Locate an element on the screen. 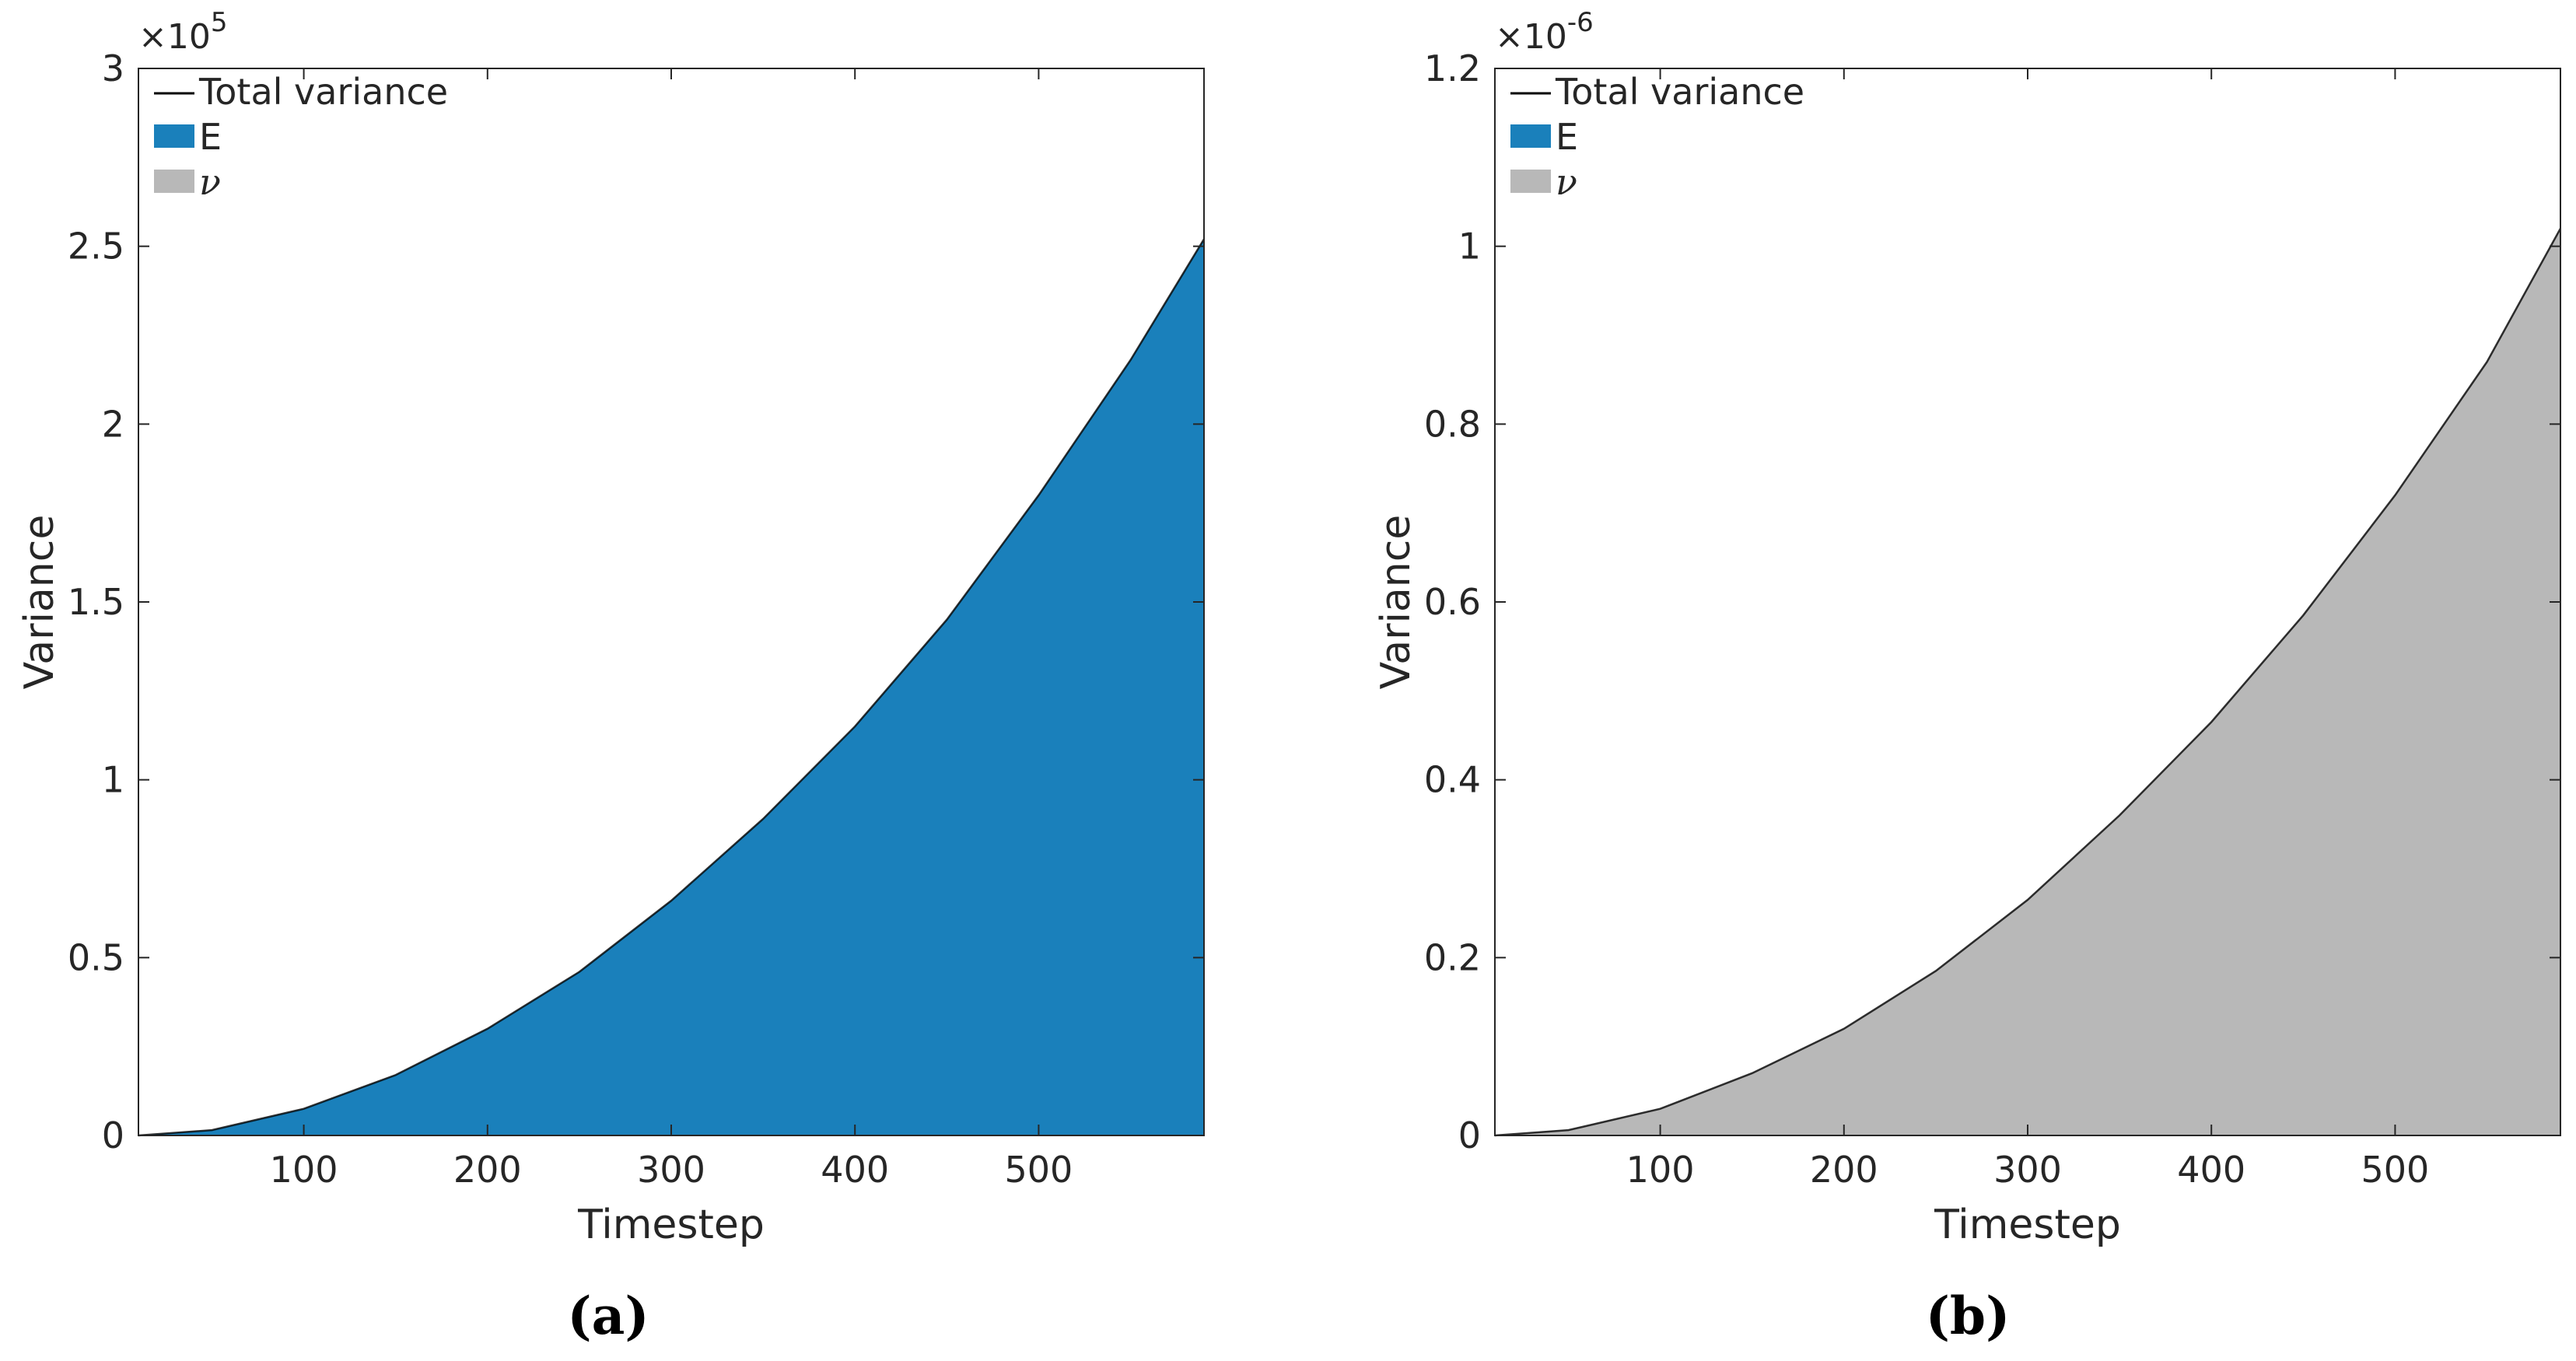 Image resolution: width=2576 pixels, height=1361 pixels. y-exponent-label: ×10⁻⁶ is located at coordinates (1545, 32).